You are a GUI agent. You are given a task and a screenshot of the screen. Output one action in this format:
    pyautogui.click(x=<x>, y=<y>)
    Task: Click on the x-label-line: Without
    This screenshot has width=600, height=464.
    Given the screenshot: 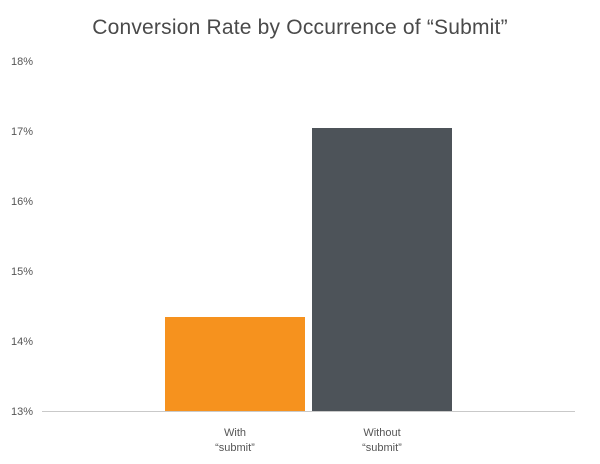 What is the action you would take?
    pyautogui.click(x=382, y=433)
    